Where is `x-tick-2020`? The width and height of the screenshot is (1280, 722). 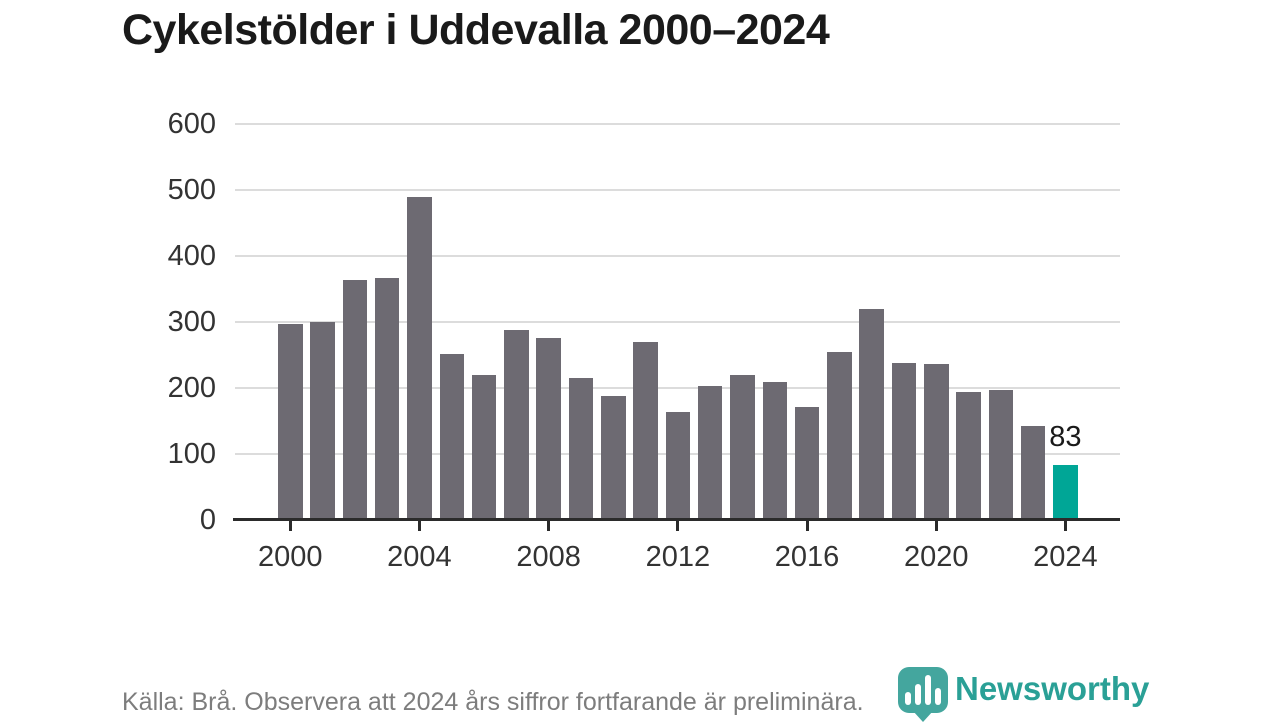
x-tick-2020 is located at coordinates (936, 526).